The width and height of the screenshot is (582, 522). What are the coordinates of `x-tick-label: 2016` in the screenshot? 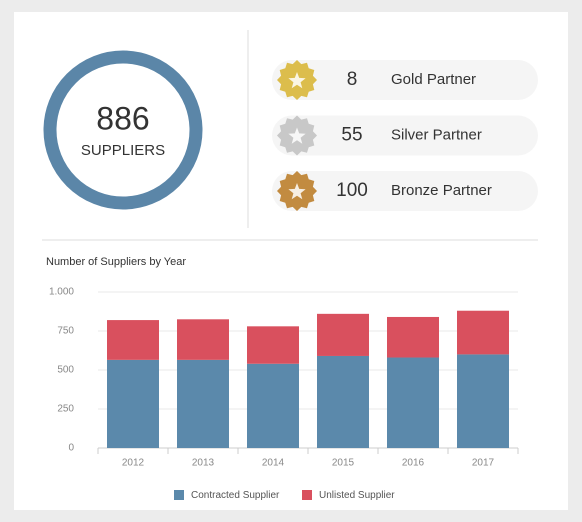 It's located at (413, 463).